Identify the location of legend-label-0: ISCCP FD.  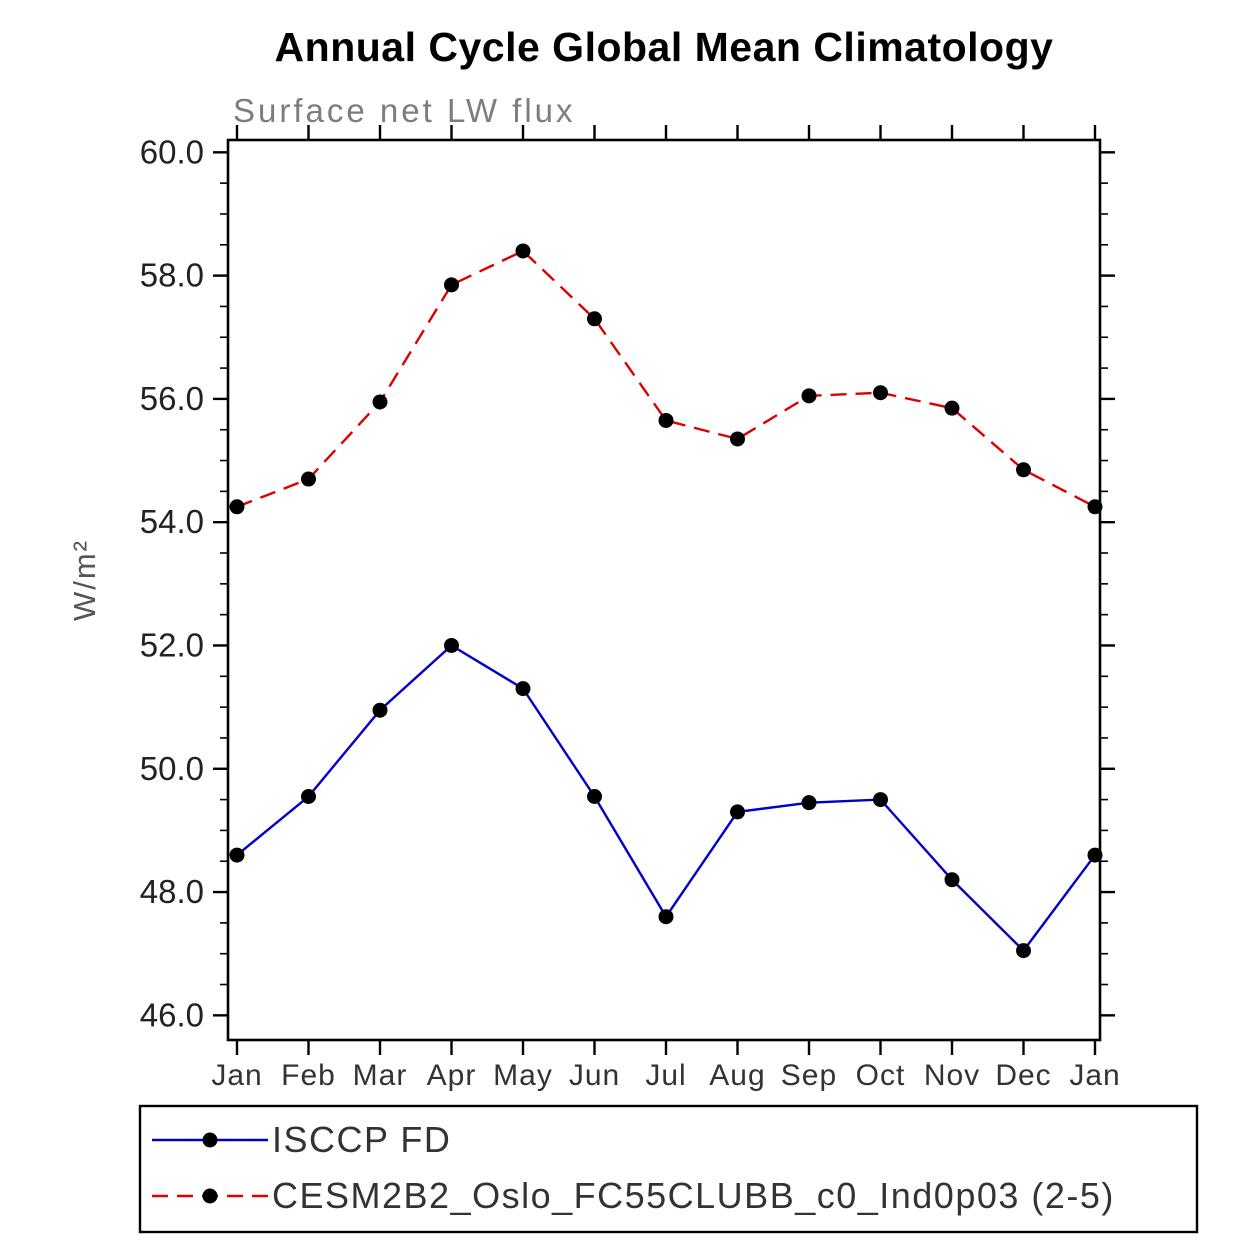
(361, 1139).